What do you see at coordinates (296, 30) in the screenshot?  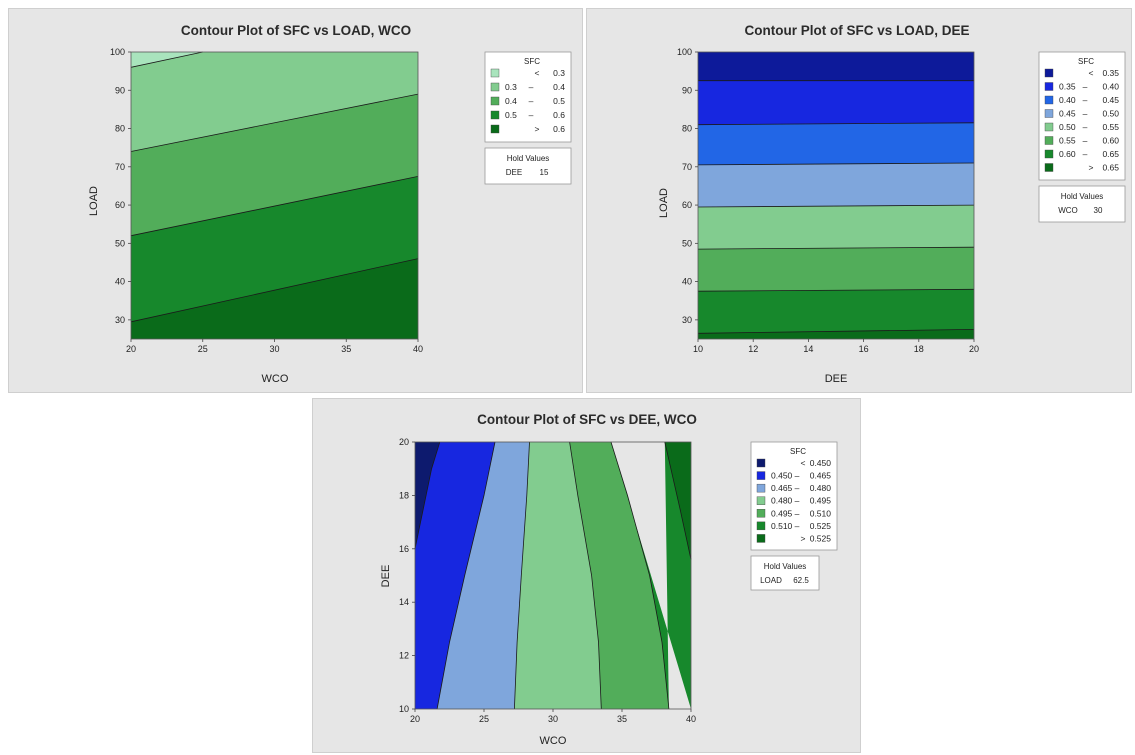 I see `chart-title: Contour Plot of SFC vs LOAD, WCO` at bounding box center [296, 30].